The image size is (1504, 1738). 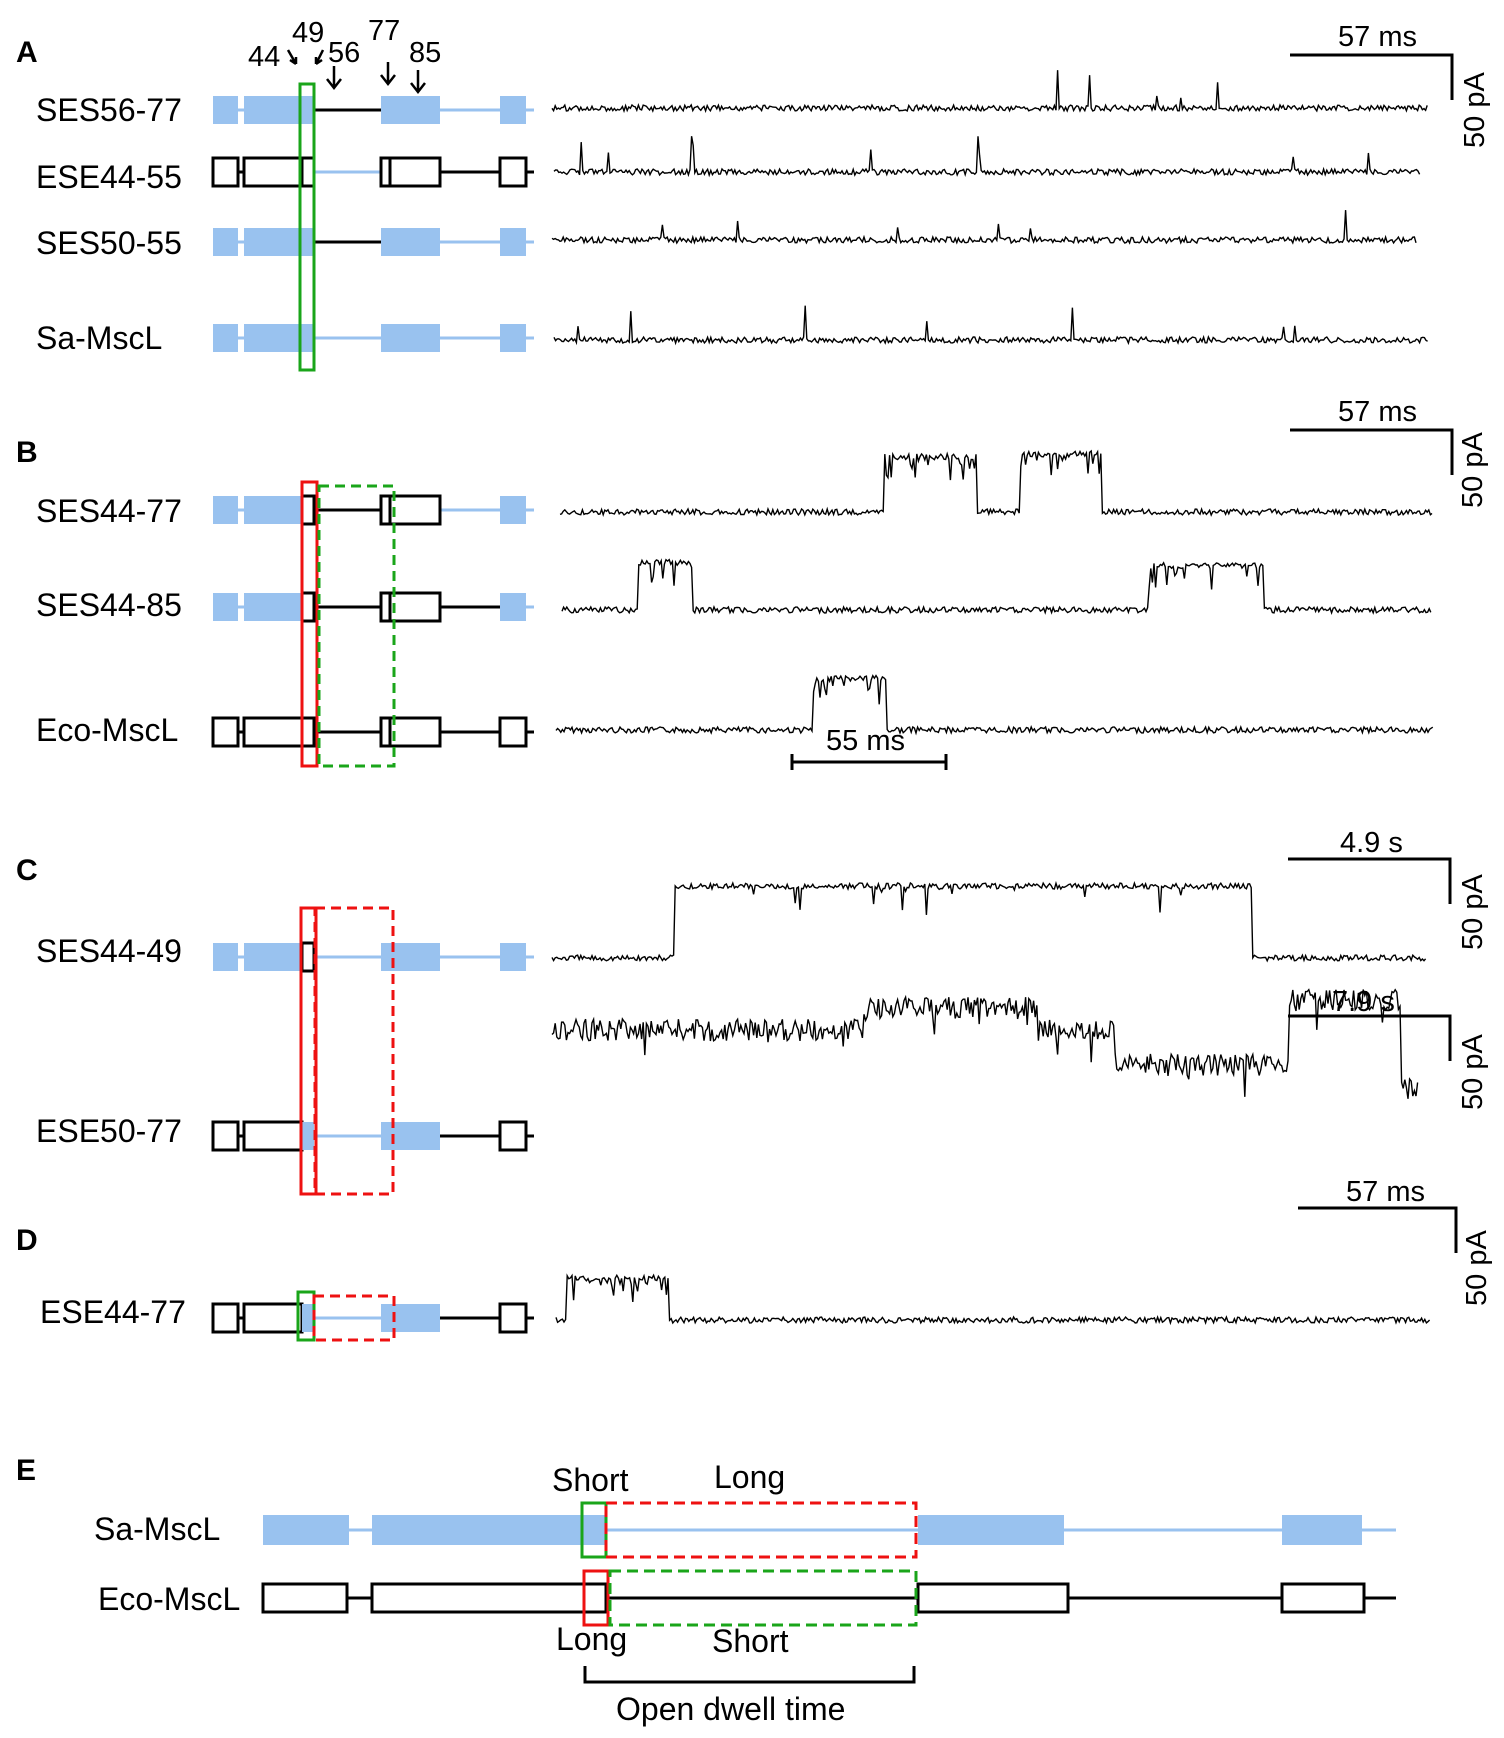 I want to click on position-markers: 44 49 56 77 85, so click(x=344, y=55).